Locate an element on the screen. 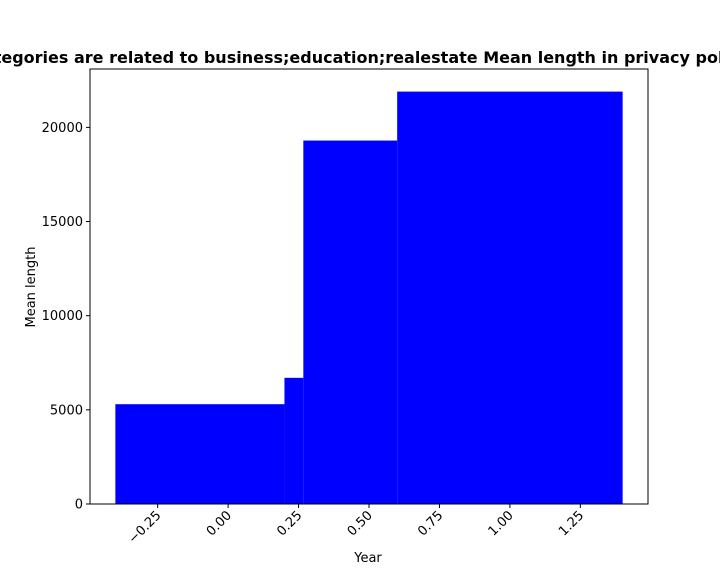 The width and height of the screenshot is (720, 576). x-tick-label-3: 0.50 is located at coordinates (360, 523).